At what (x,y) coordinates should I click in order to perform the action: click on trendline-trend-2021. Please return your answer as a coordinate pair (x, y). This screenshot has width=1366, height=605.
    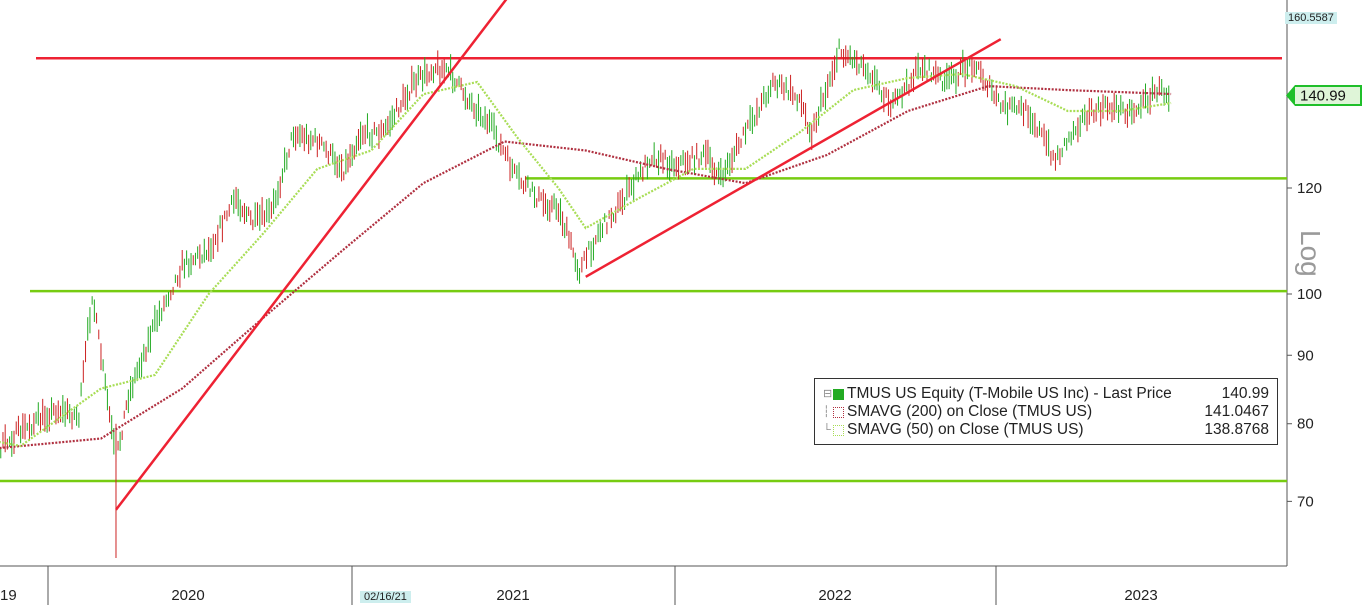
    Looking at the image, I should click on (793, 158).